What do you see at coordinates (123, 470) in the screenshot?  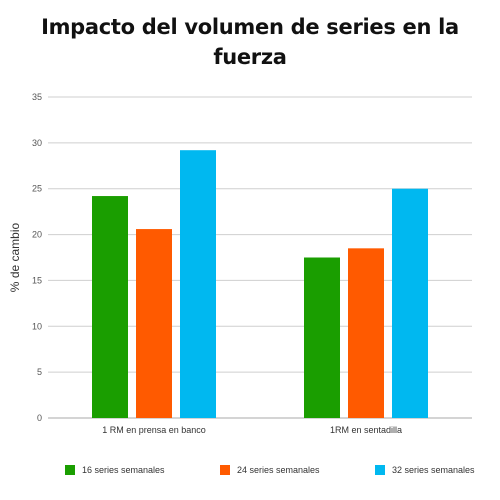 I see `legend-label: 16 series semanales` at bounding box center [123, 470].